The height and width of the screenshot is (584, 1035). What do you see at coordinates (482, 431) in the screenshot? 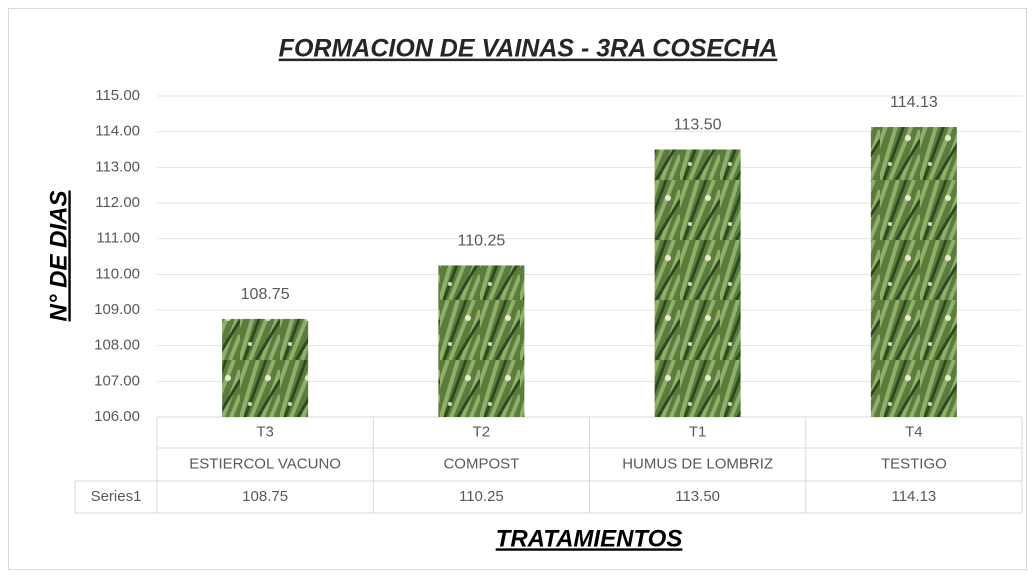
I see `x-tick-label: T2` at bounding box center [482, 431].